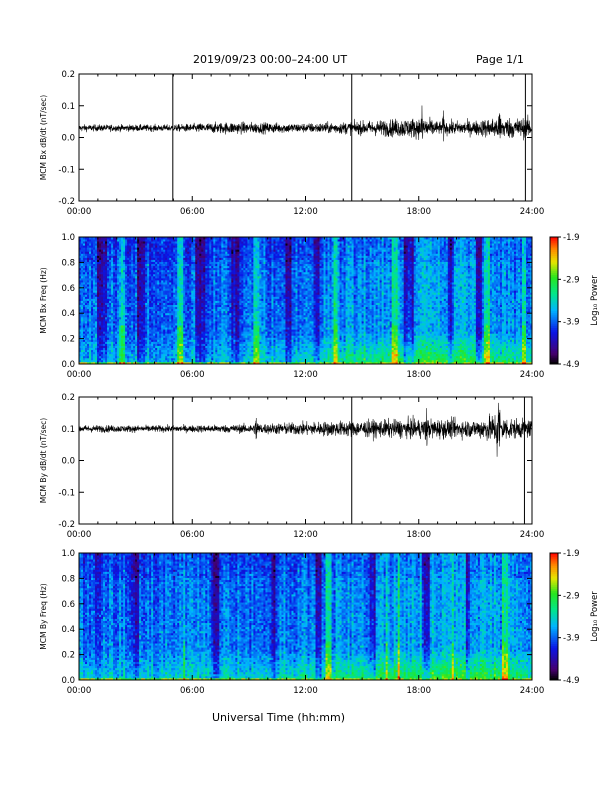  I want to click on x-tick-label: 06:00, so click(192, 212).